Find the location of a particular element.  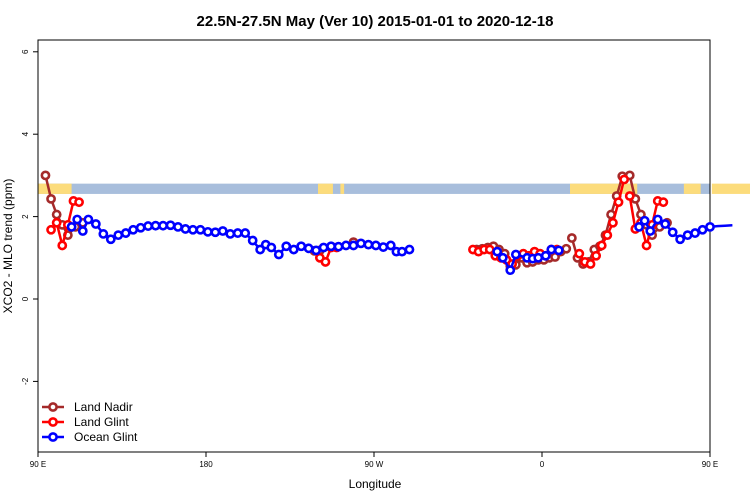

legend-label: Ocean Glint is located at coordinates (106, 437).